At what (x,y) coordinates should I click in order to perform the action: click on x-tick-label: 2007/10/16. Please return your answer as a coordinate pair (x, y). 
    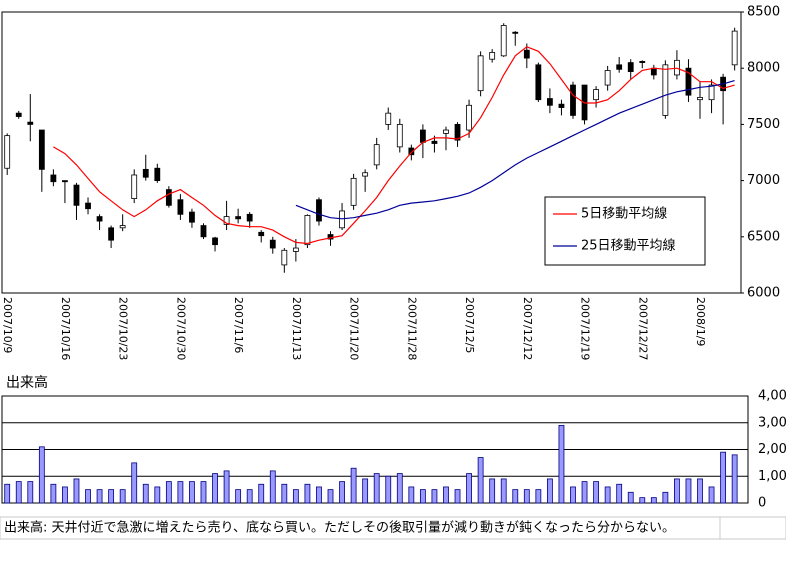
    Looking at the image, I should click on (65, 328).